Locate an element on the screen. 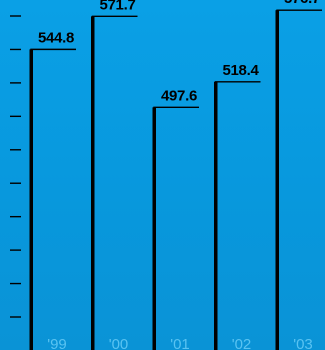  bar-value-label: 576.7 is located at coordinates (302, 3).